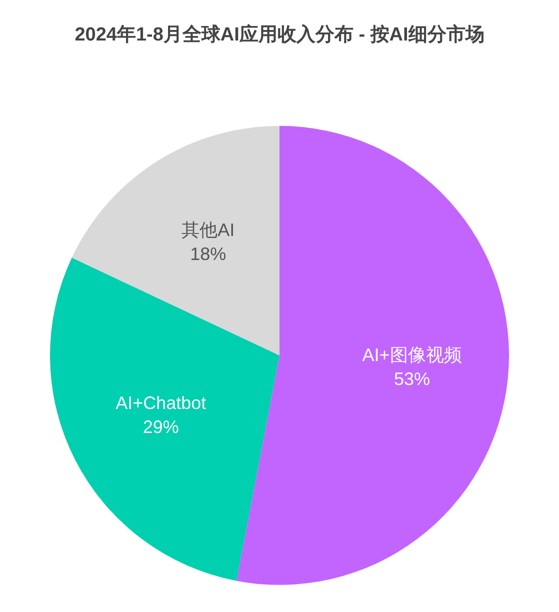 This screenshot has width=559, height=612. What do you see at coordinates (279, 35) in the screenshot?
I see `chart-title: 2024年1-8月全球AI应用收入分布 - 按AI细分市场` at bounding box center [279, 35].